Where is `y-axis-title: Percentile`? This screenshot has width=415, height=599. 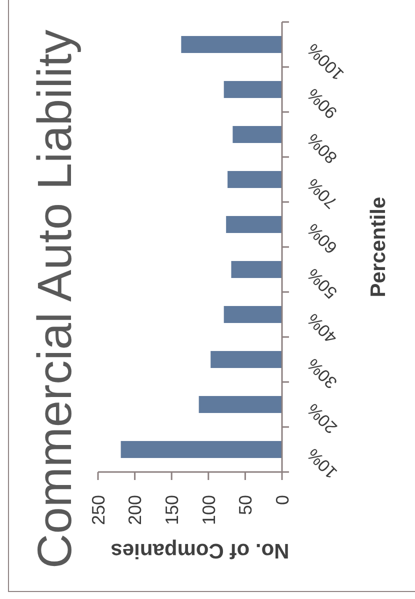 y-axis-title: Percentile is located at coordinates (378, 247).